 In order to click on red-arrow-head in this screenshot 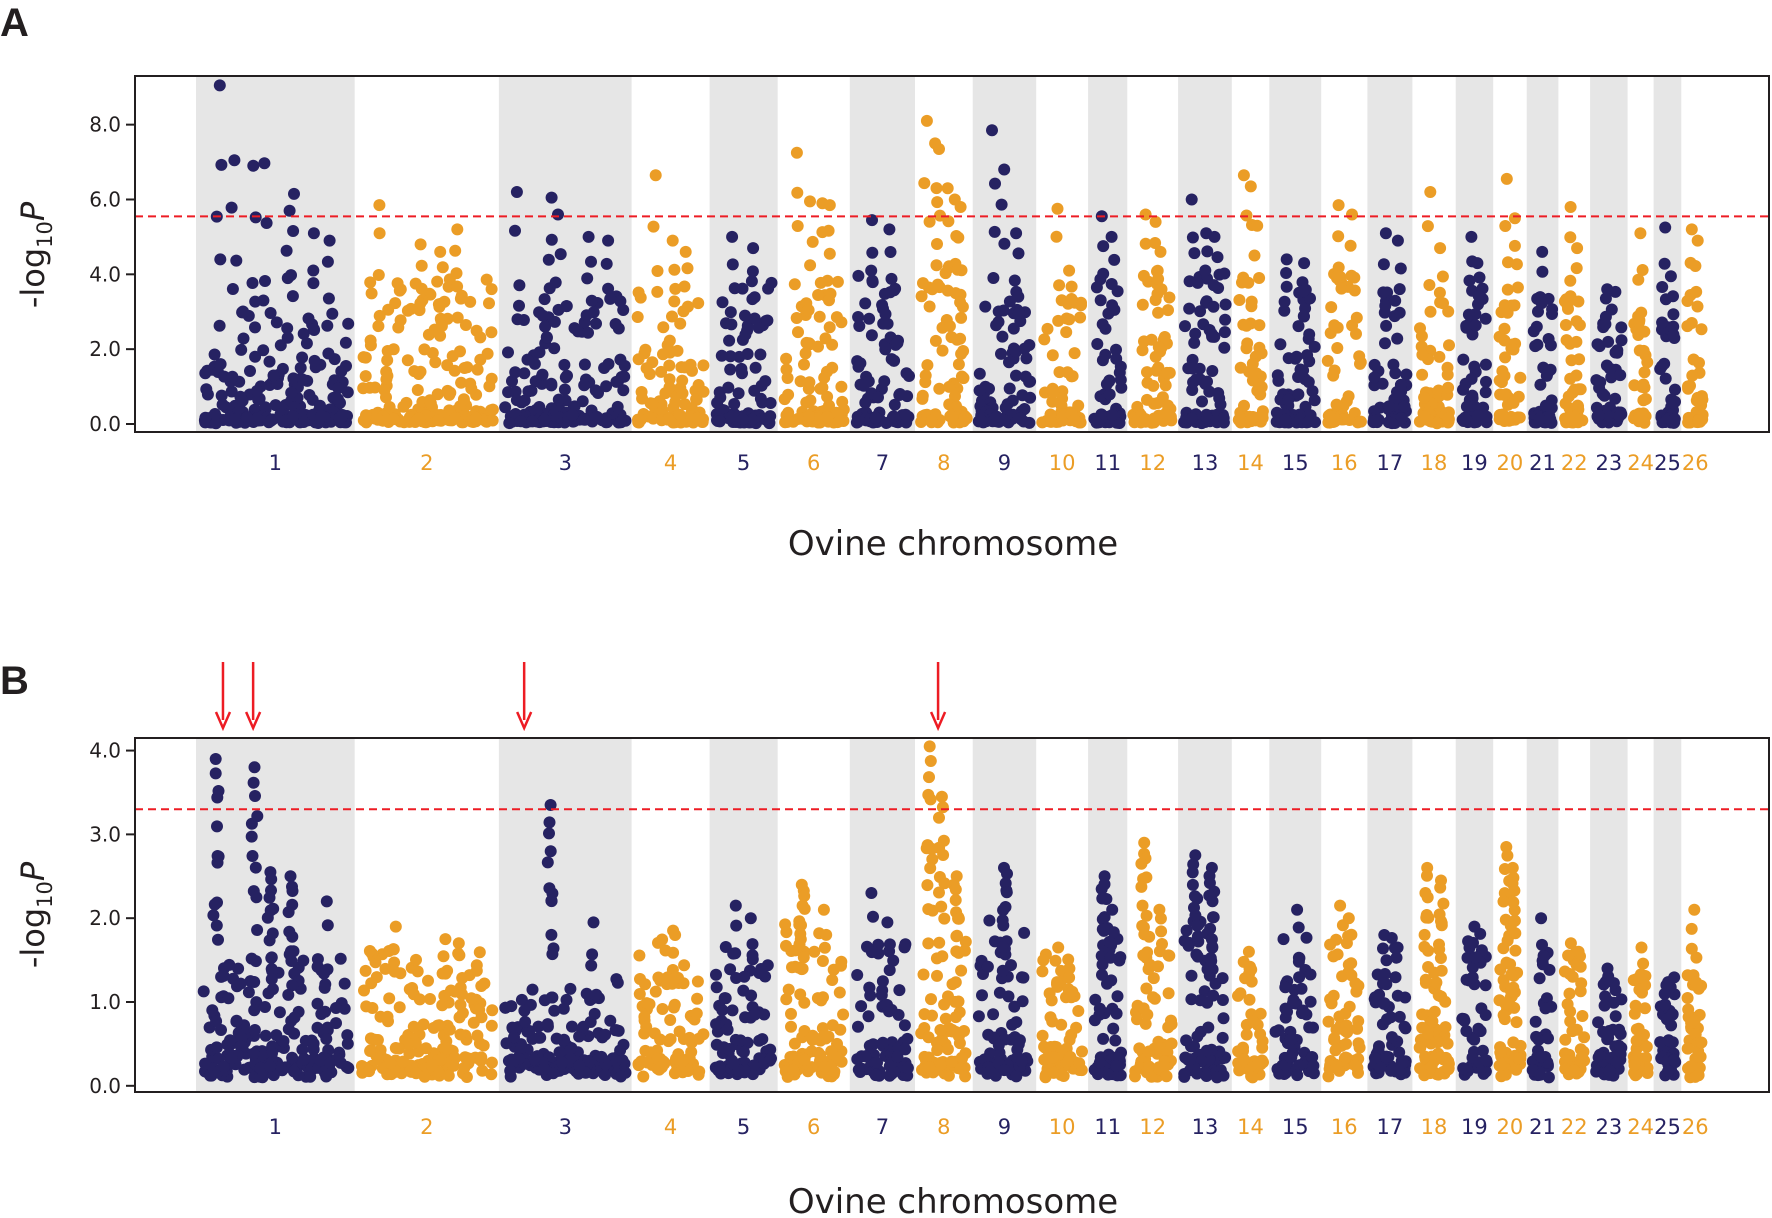, I will do `click(938, 721)`.